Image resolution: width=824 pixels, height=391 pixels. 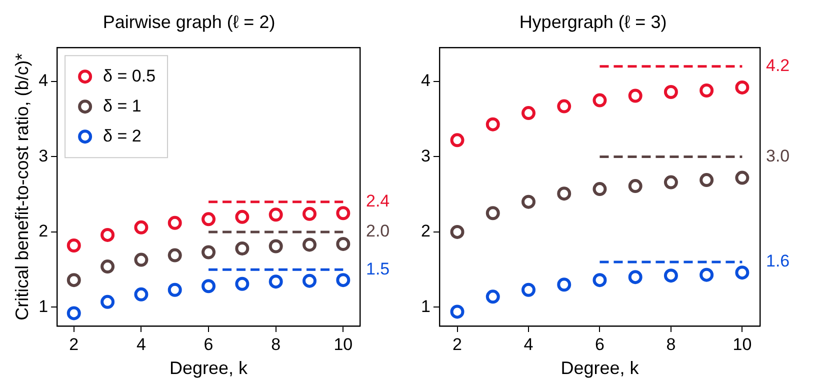 I want to click on legend-label: δ = 0.5, so click(x=129, y=76).